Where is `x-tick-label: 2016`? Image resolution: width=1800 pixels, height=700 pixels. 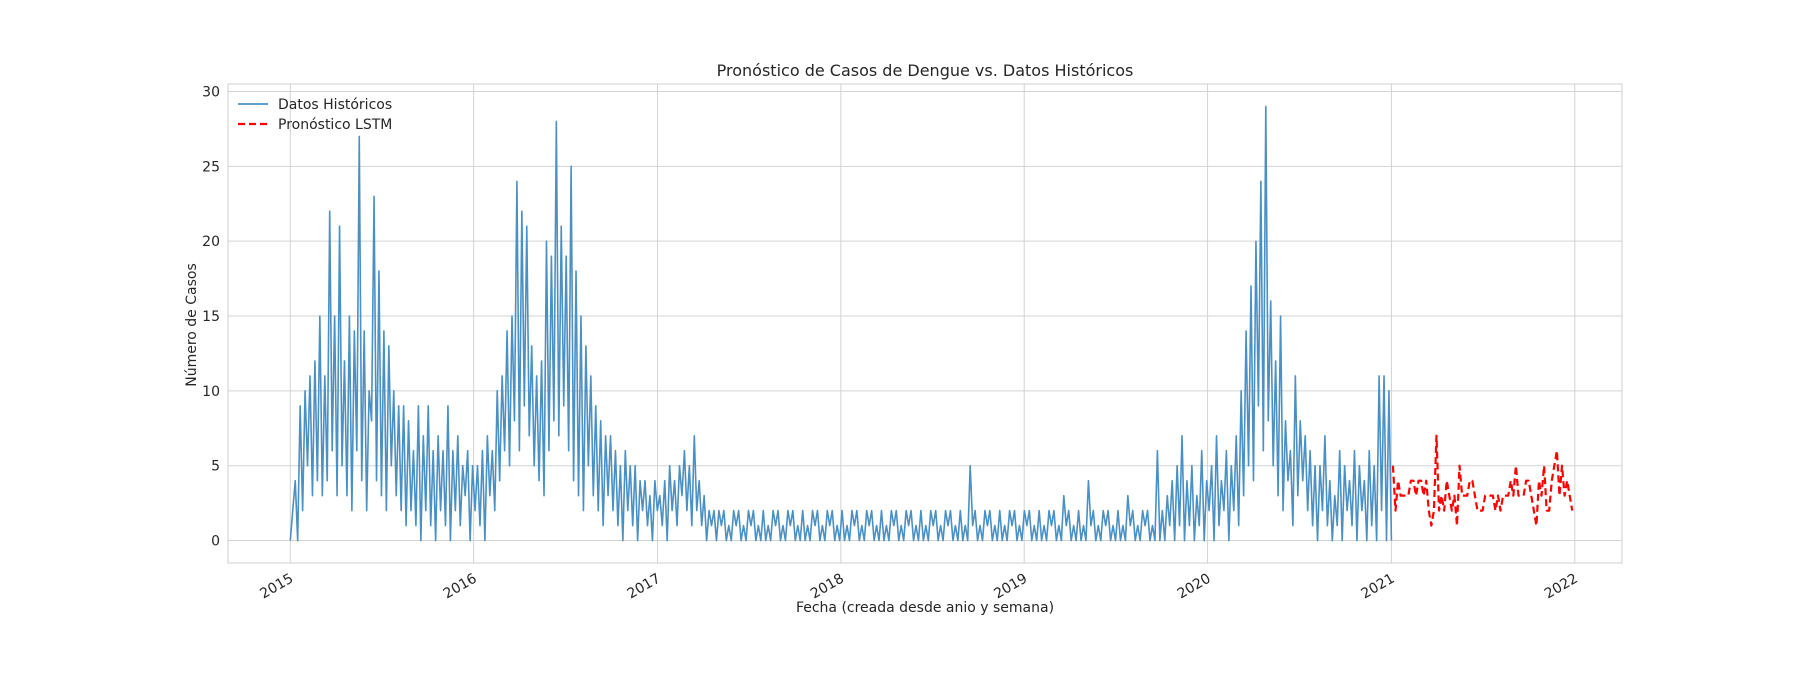
x-tick-label: 2016 is located at coordinates (460, 587).